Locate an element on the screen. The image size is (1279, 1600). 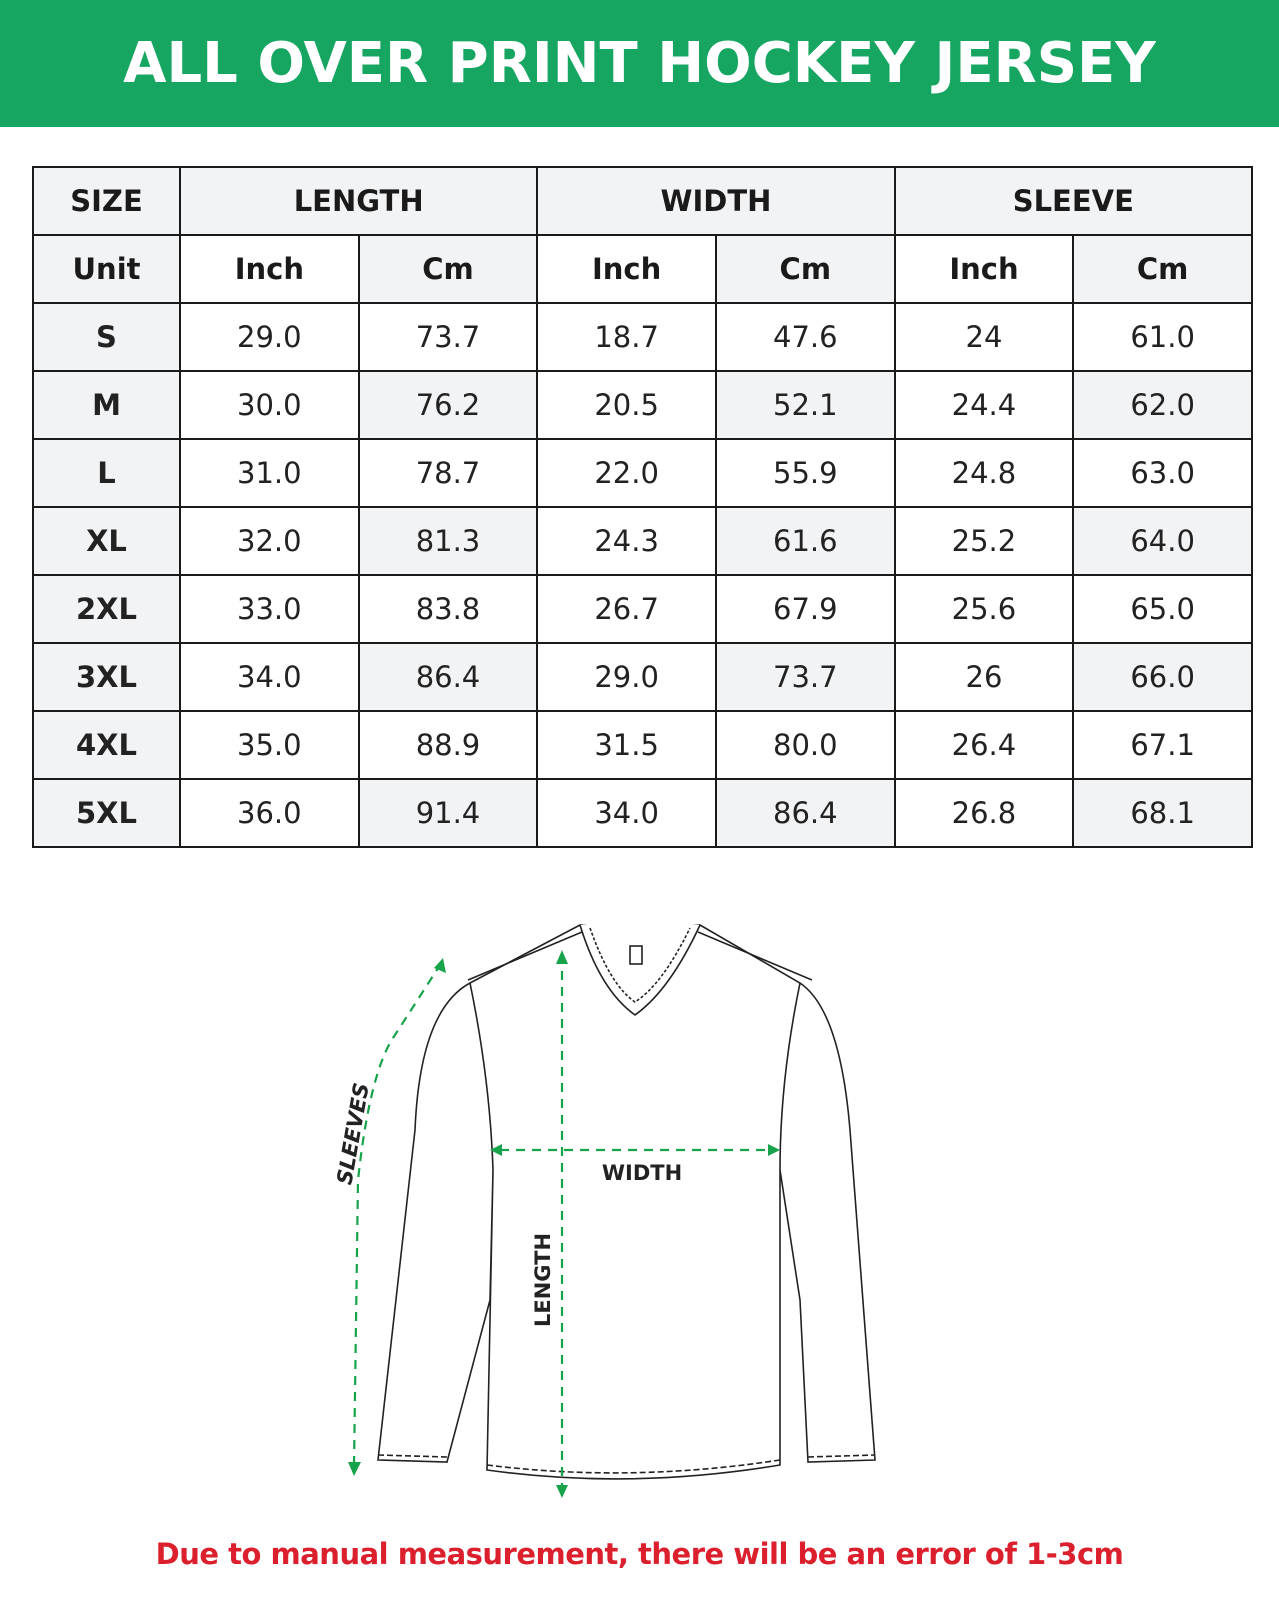
measurement-cell: 64.0 is located at coordinates (1162, 541).